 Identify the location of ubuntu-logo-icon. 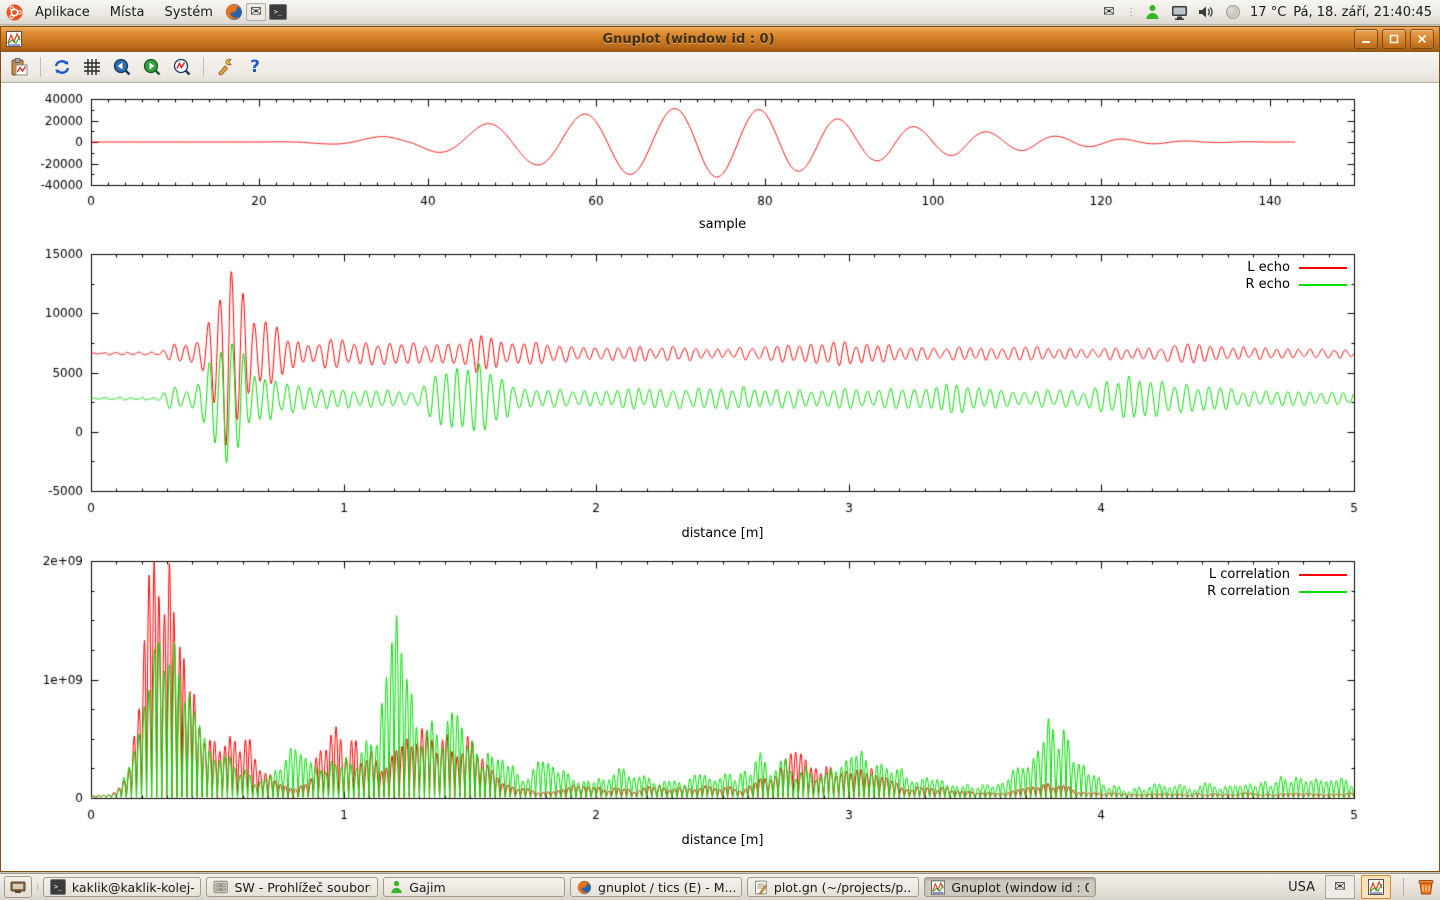
(14, 12).